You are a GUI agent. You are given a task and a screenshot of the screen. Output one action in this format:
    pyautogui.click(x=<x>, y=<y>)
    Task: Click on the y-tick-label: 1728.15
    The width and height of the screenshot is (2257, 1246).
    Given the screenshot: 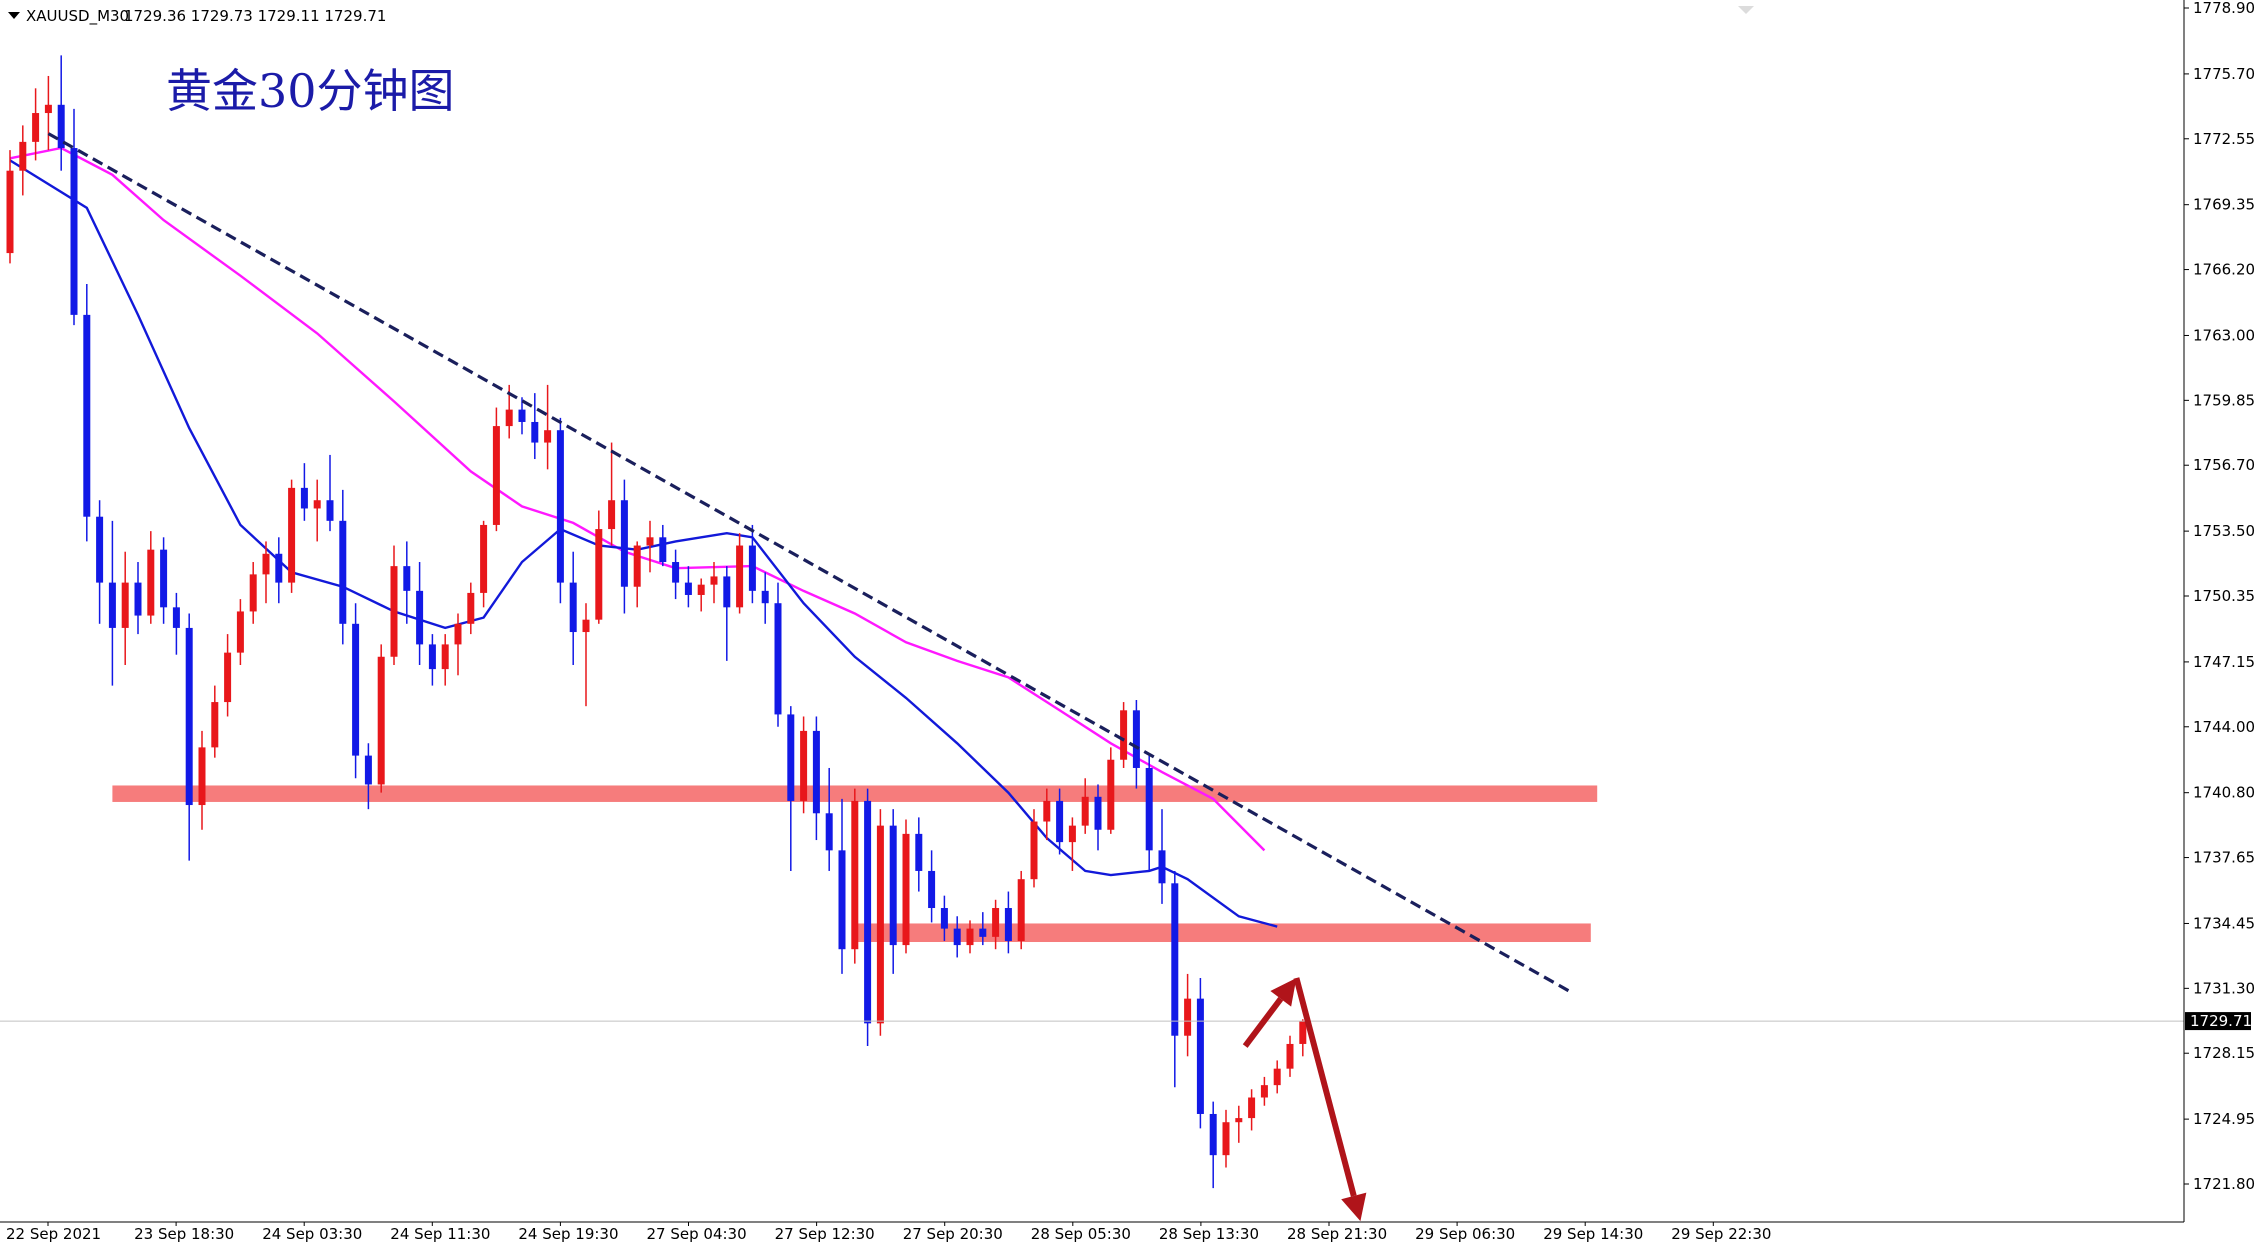 What is the action you would take?
    pyautogui.click(x=2224, y=1053)
    